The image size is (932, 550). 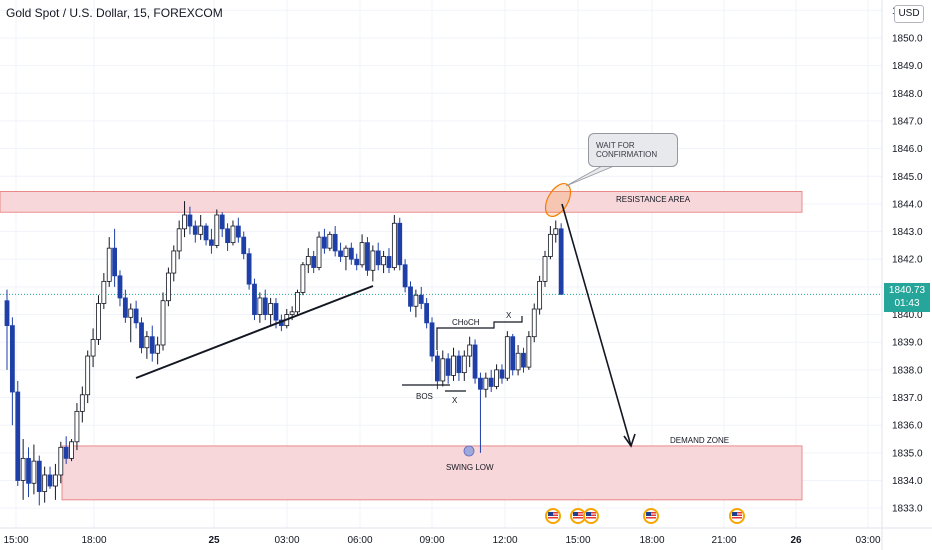 I want to click on x-low-label: X, so click(x=455, y=400).